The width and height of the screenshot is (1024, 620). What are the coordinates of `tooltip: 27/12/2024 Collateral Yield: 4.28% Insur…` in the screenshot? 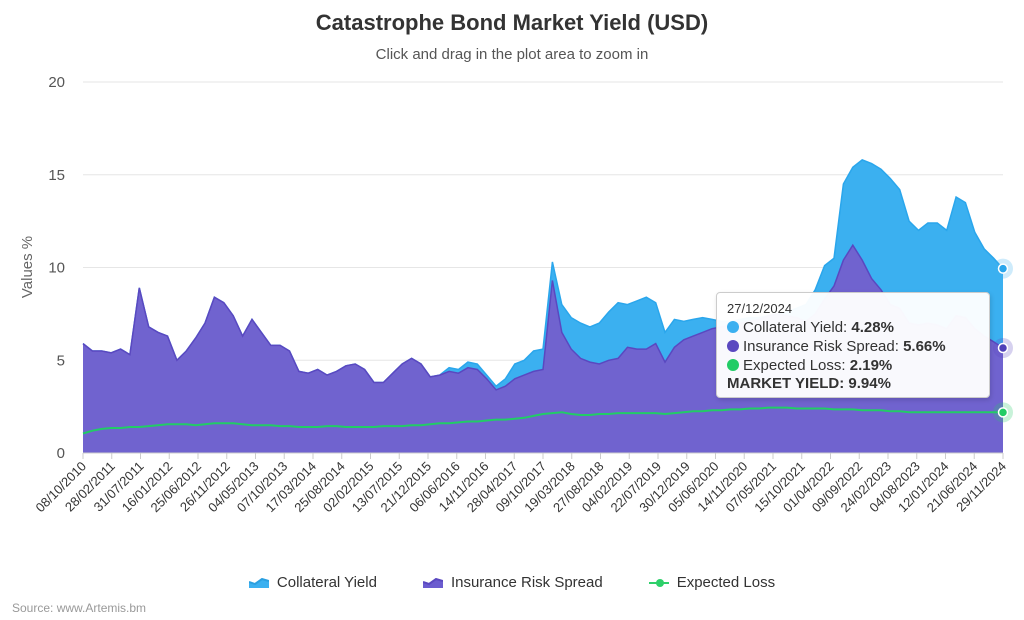 It's located at (853, 345).